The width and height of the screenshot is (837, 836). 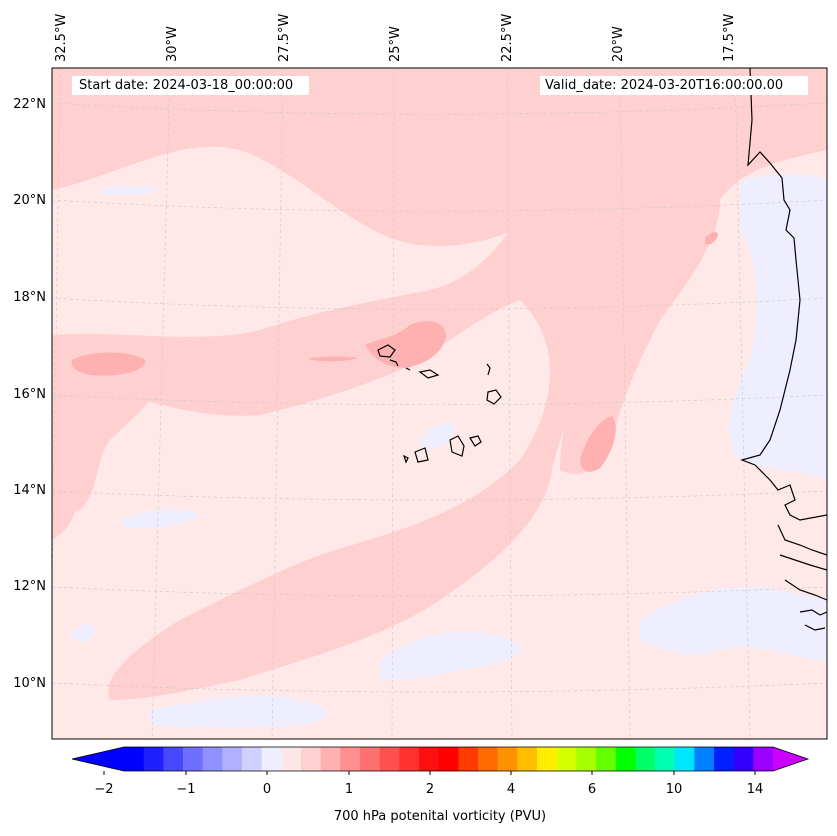 I want to click on colorbar-tick: −1, so click(x=186, y=789).